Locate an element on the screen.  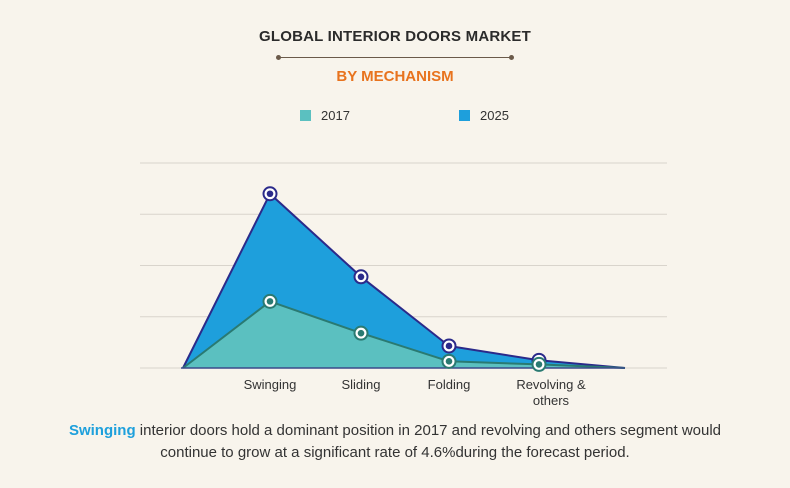
divider-line is located at coordinates (395, 57).